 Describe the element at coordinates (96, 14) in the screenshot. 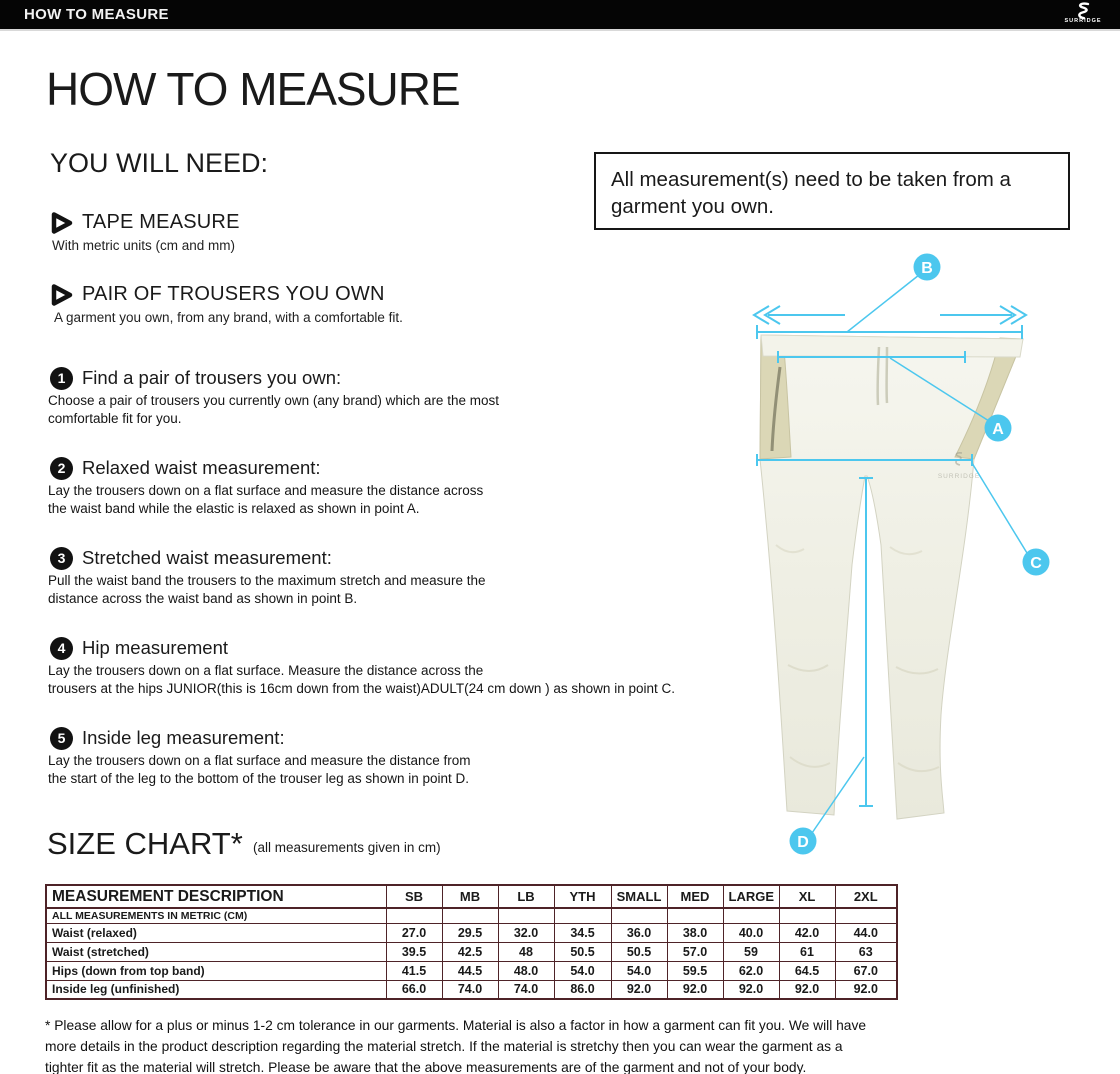

I see `top-bar-title: HOW TO MEASURE` at that location.